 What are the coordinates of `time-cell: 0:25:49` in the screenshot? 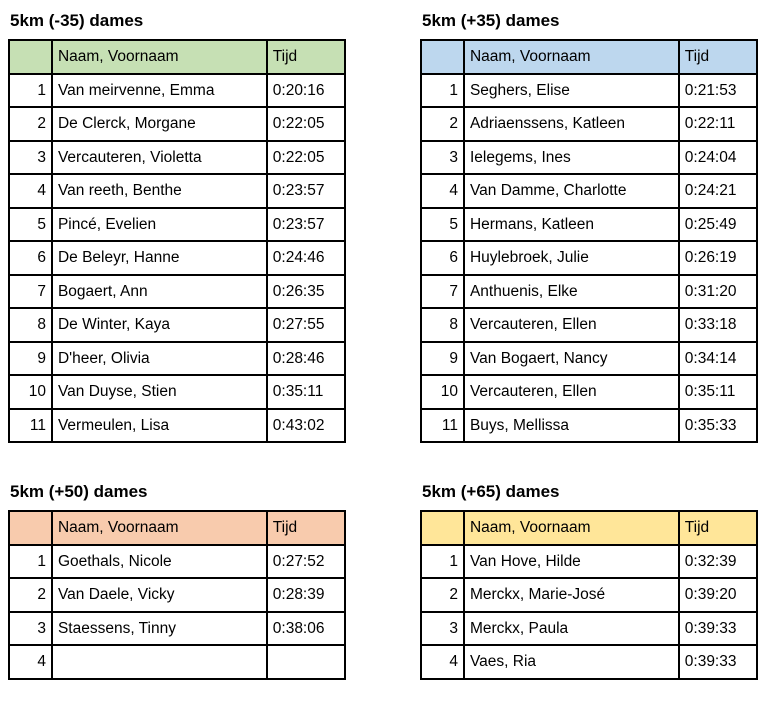 It's located at (718, 224).